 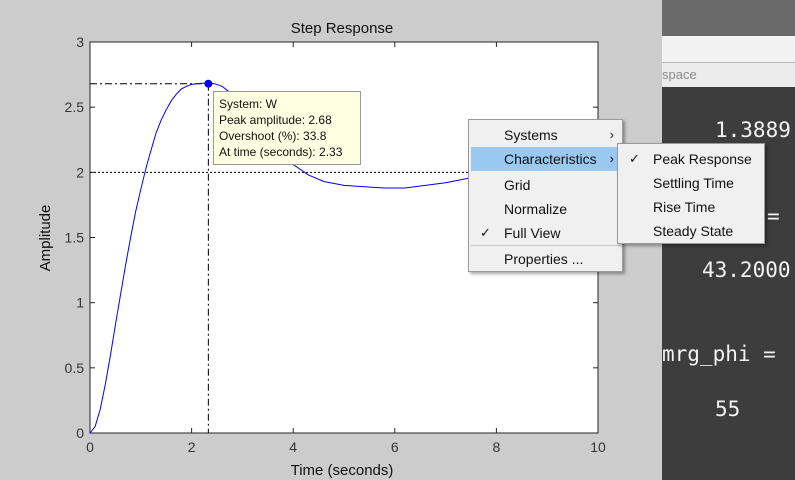 What do you see at coordinates (208, 83) in the screenshot?
I see `peak-response-marker` at bounding box center [208, 83].